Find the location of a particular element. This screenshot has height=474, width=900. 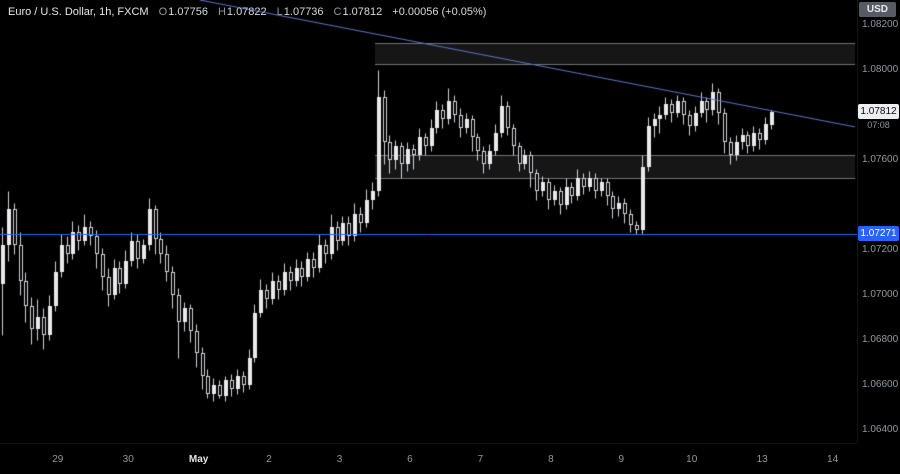

price-axis-label: 1.08200 is located at coordinates (880, 24).